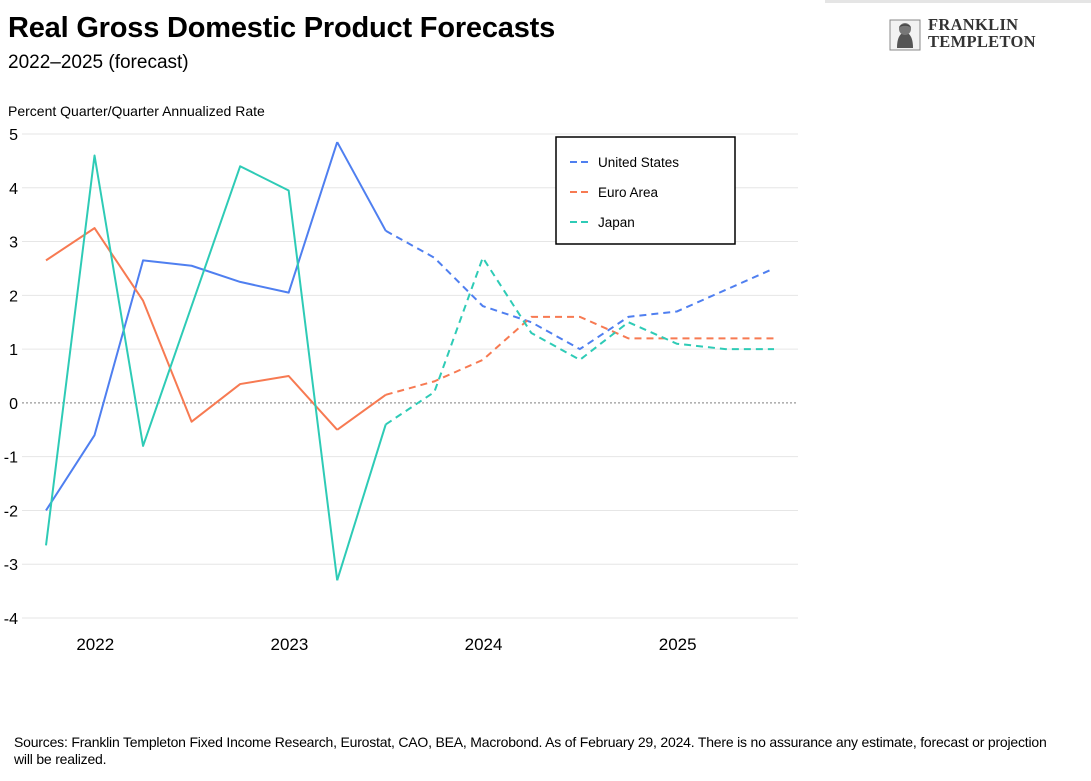 Image resolution: width=1091 pixels, height=781 pixels. Describe the element at coordinates (13, 243) in the screenshot. I see `y-tick-label: 3` at that location.